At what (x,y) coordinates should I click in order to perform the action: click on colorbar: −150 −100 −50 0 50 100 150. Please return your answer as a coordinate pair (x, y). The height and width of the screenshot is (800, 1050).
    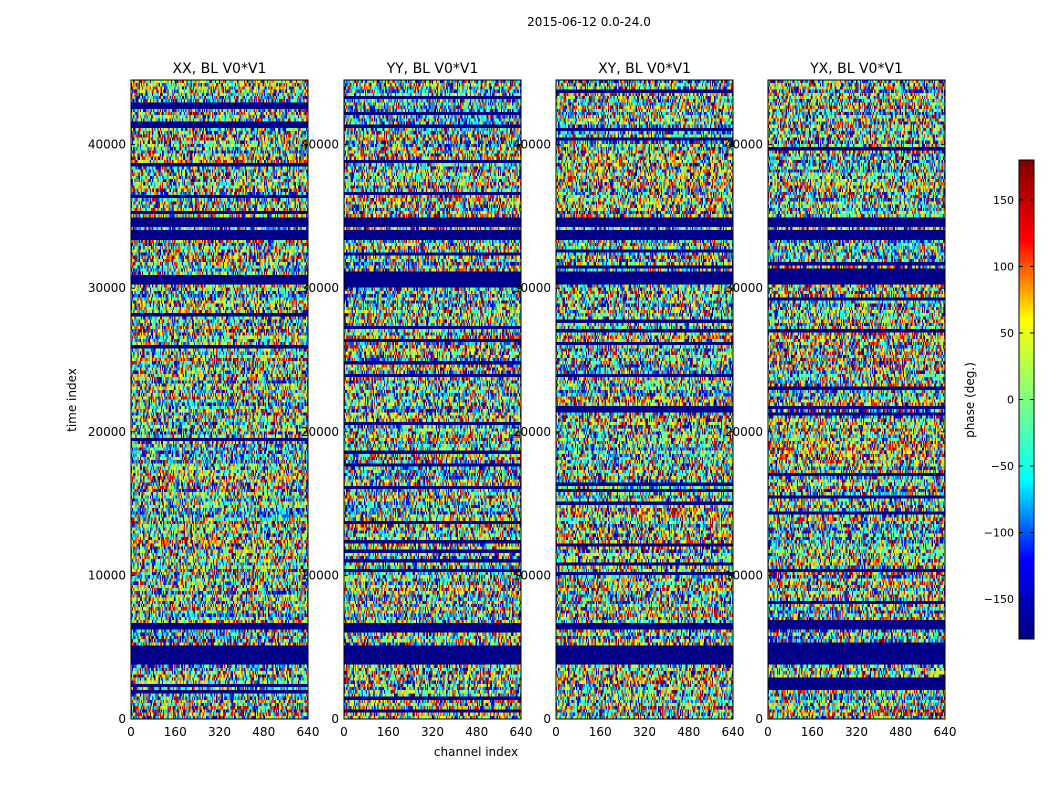
    Looking at the image, I should click on (1009, 399).